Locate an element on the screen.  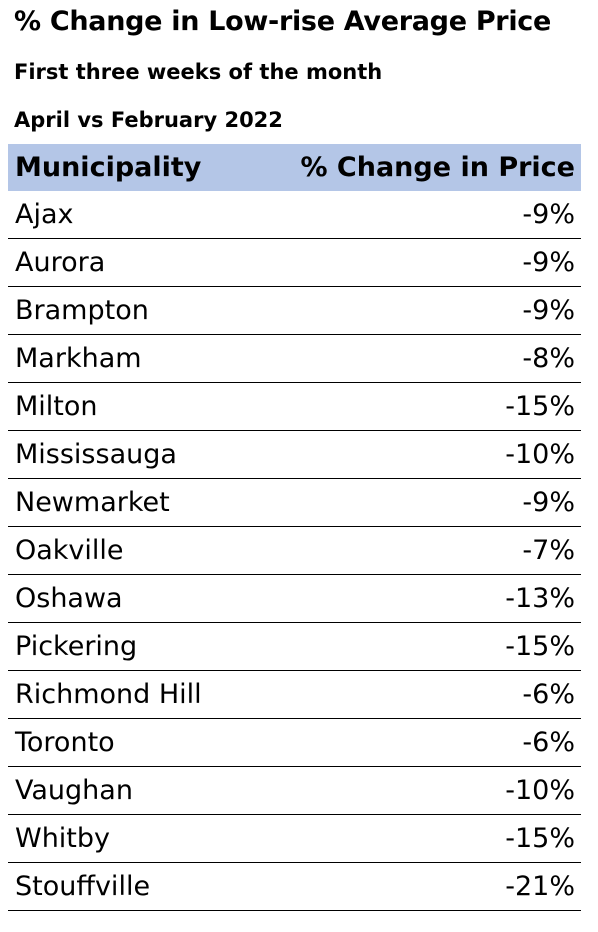
municipality-cell: Milton is located at coordinates (56, 406).